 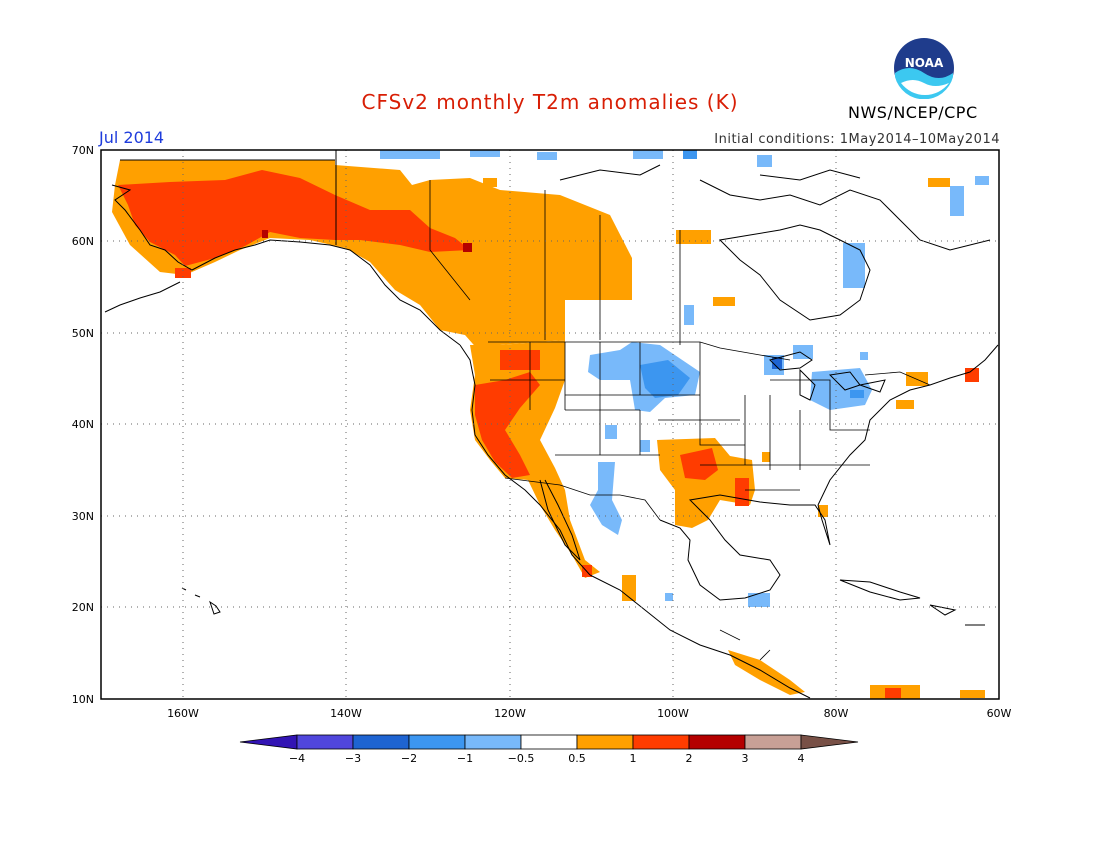 What do you see at coordinates (83, 150) in the screenshot?
I see `lat-label: 70N` at bounding box center [83, 150].